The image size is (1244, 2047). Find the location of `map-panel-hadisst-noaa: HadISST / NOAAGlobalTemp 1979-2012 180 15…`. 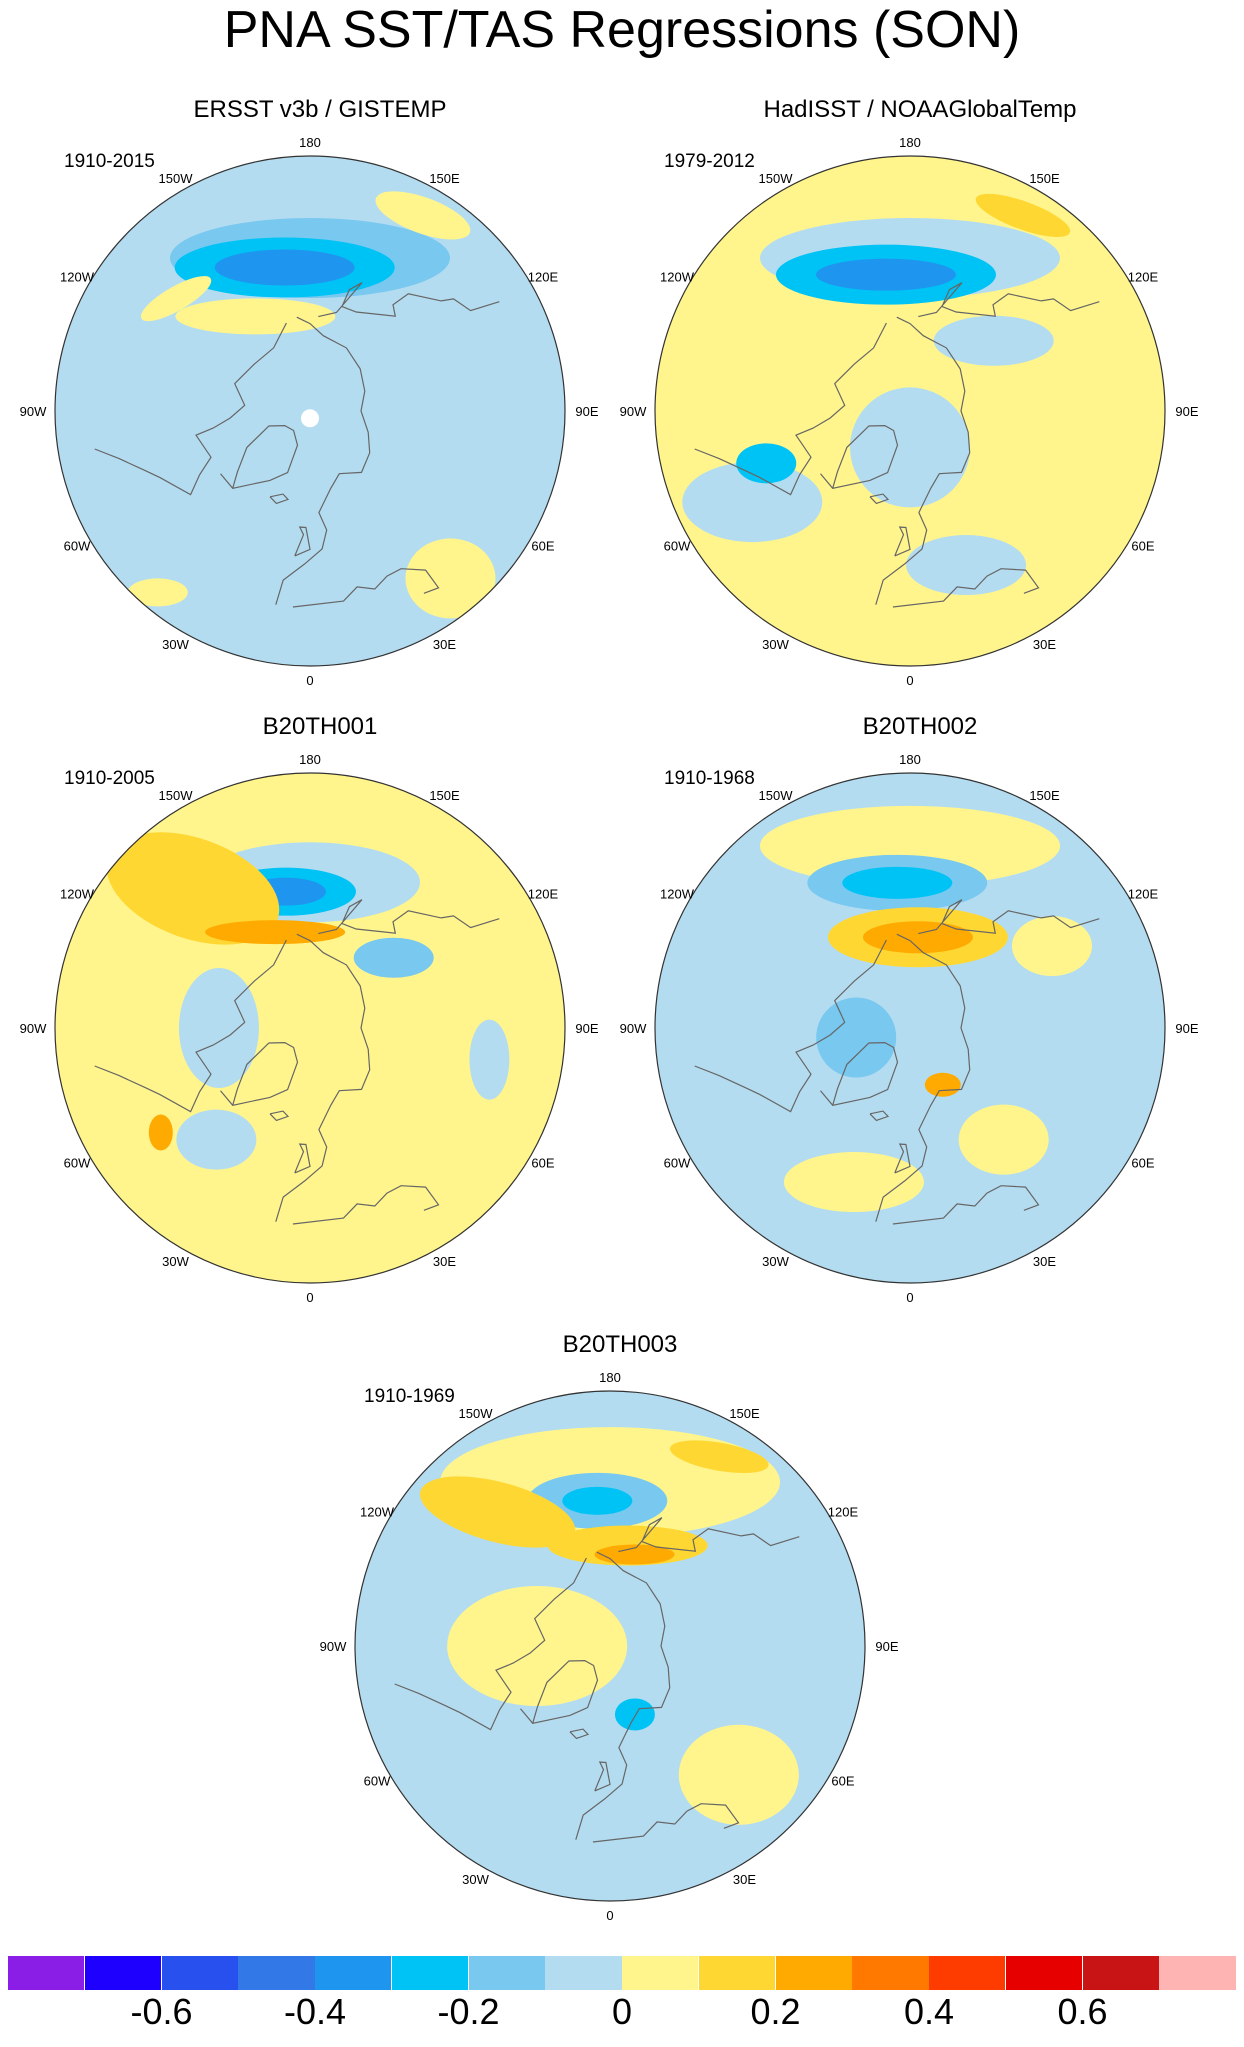

map-panel-hadisst-noaa: HadISST / NOAAGlobalTemp 1979-2012 180 15… is located at coordinates (920, 405).